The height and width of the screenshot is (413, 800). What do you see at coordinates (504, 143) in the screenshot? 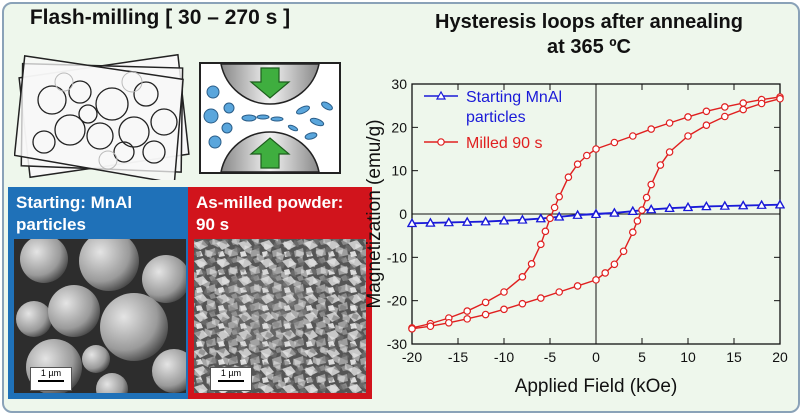
I see `legend-label: Milled 90 s` at bounding box center [504, 143].